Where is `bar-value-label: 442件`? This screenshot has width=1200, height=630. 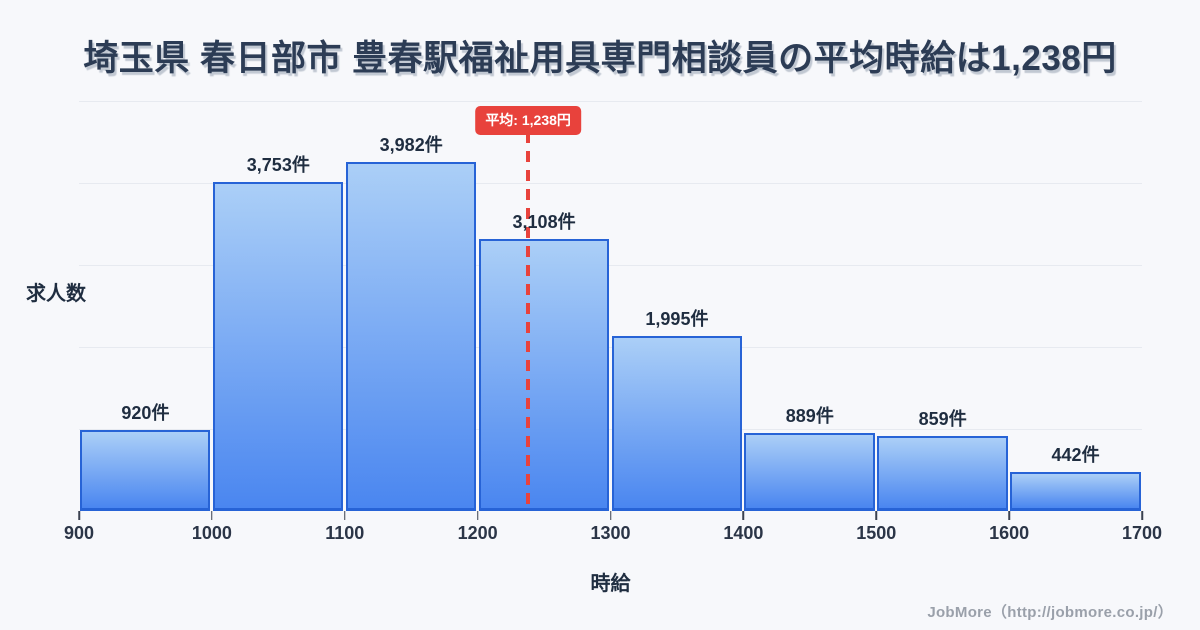 bar-value-label: 442件 is located at coordinates (1075, 455).